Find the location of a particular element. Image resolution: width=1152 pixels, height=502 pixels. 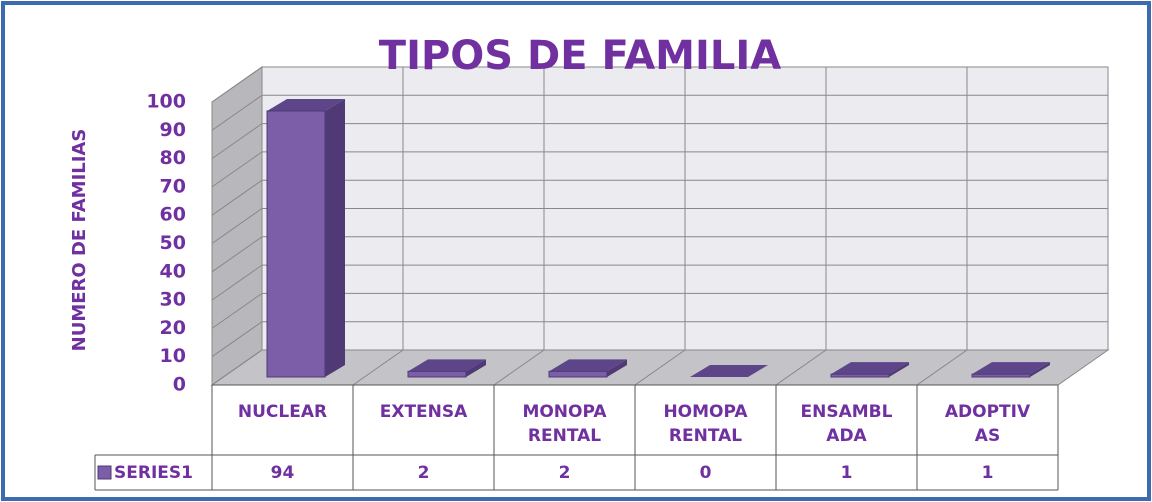

y-tick-label: 70 is located at coordinates (173, 186).